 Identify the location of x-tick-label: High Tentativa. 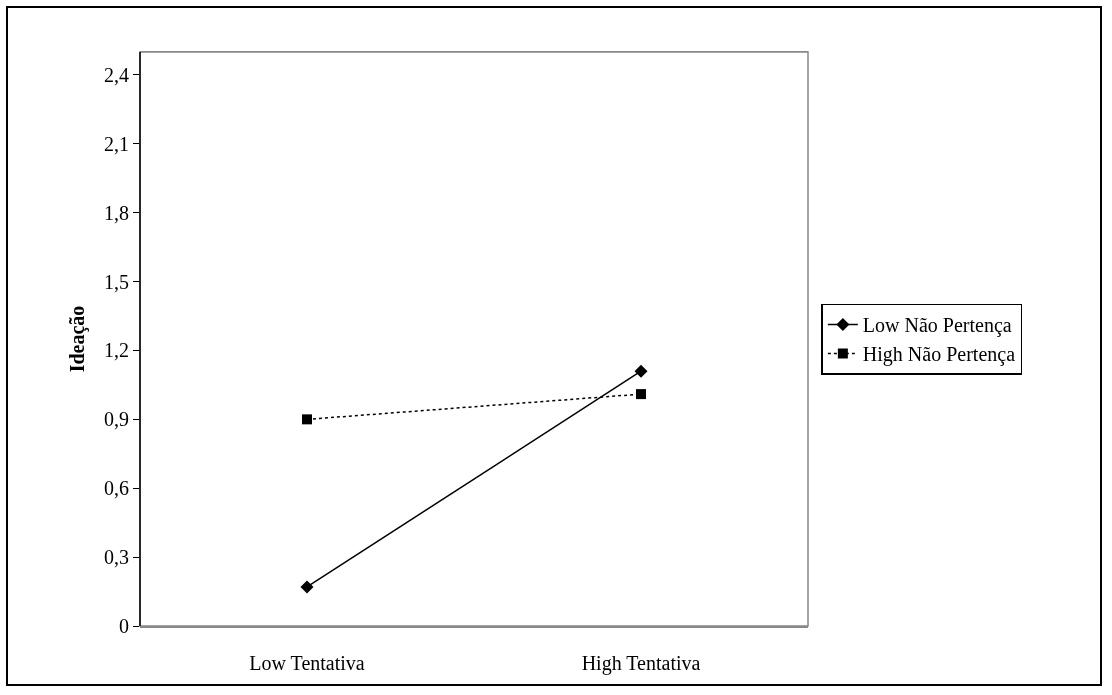
(641, 663).